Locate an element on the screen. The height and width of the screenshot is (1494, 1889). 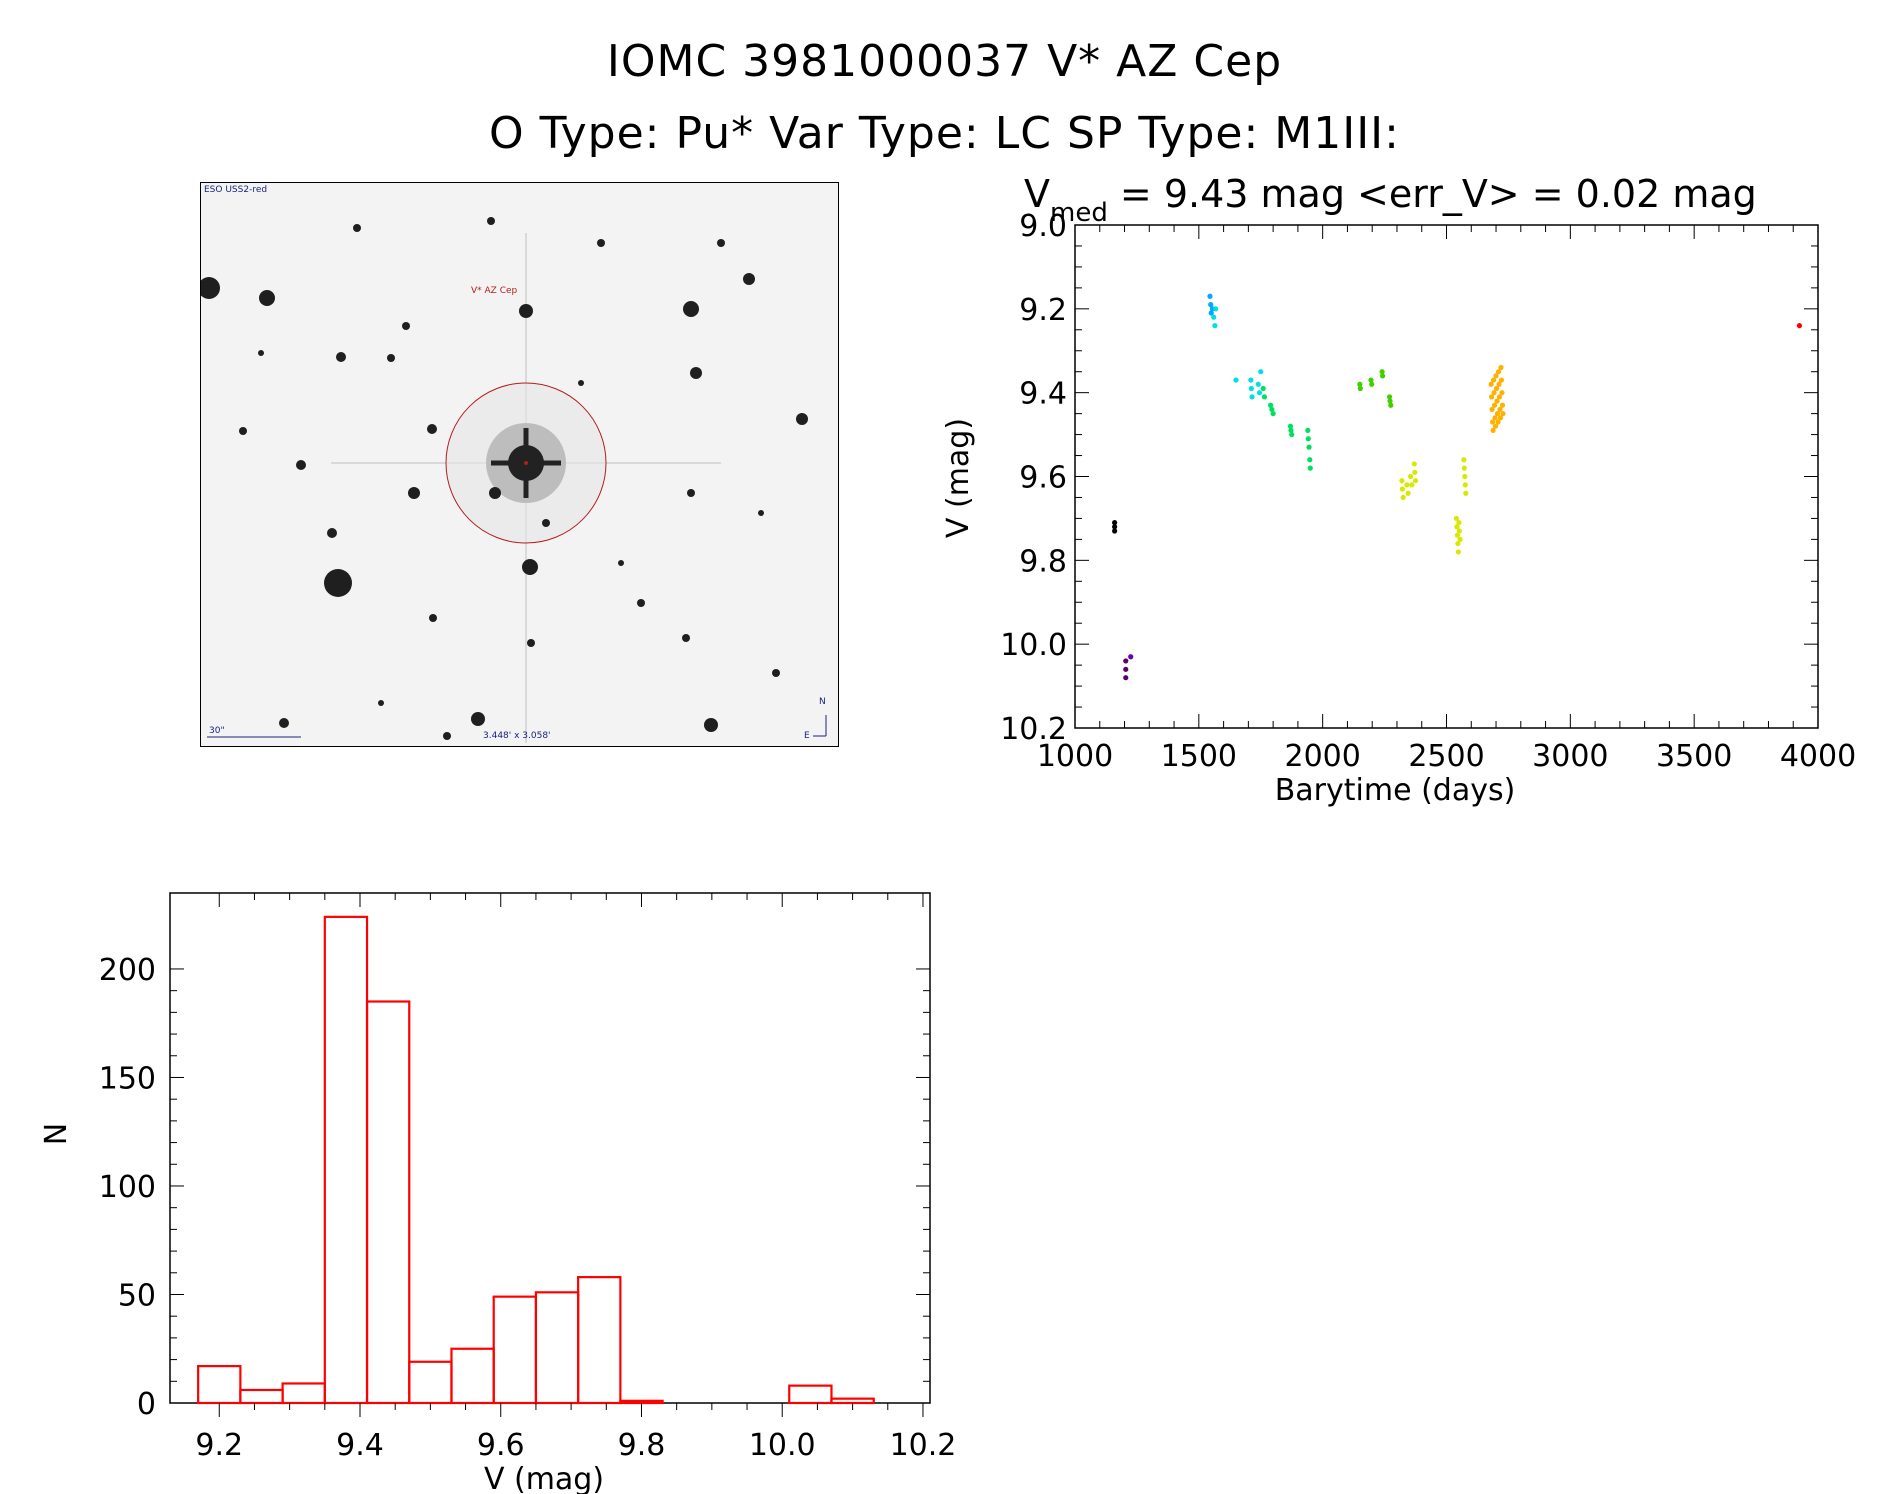
lightcurve-title: Vmed = 9.43 mag <err_V> = 0.02 mag is located at coordinates (1390, 200).